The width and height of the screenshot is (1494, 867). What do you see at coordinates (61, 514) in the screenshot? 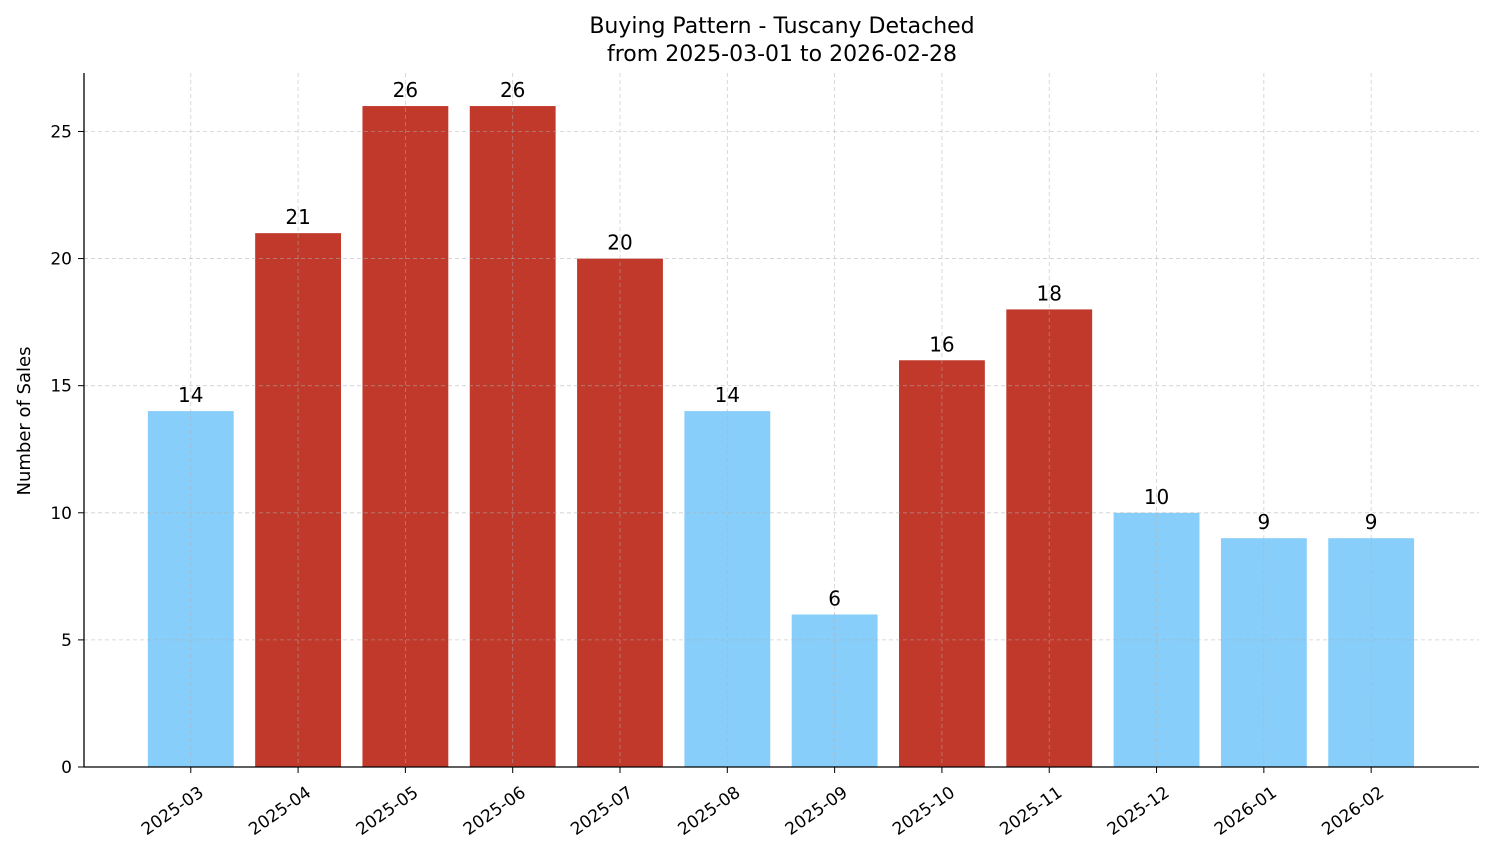
I see `y-tick-label-10: 10` at bounding box center [61, 514].